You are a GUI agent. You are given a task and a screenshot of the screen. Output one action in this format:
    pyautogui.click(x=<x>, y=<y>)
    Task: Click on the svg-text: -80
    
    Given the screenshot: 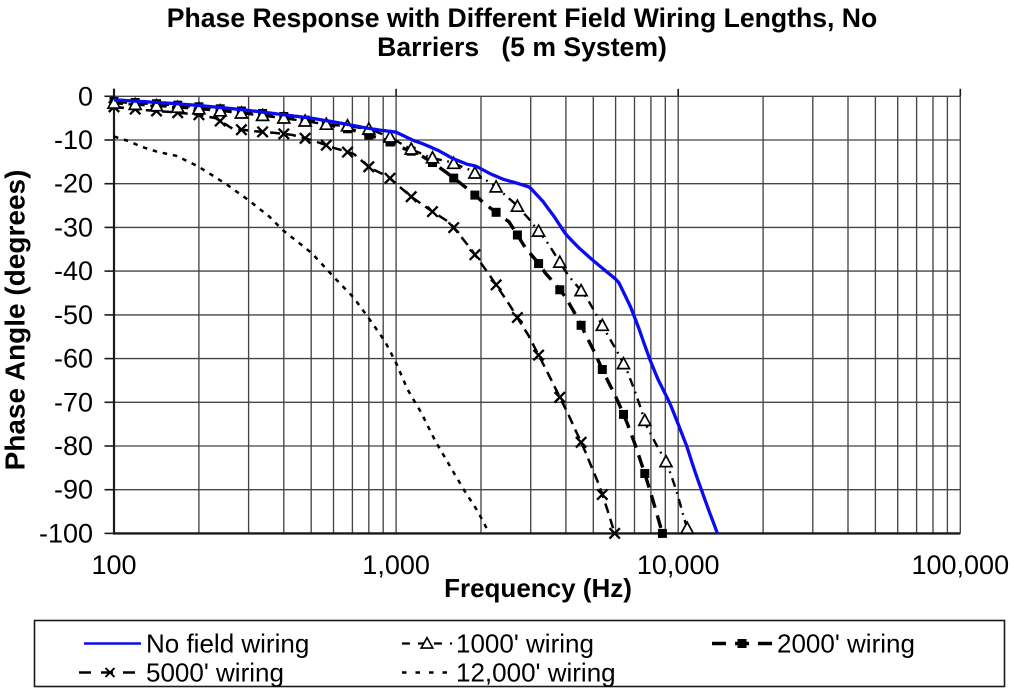 What is the action you would take?
    pyautogui.click(x=73, y=446)
    